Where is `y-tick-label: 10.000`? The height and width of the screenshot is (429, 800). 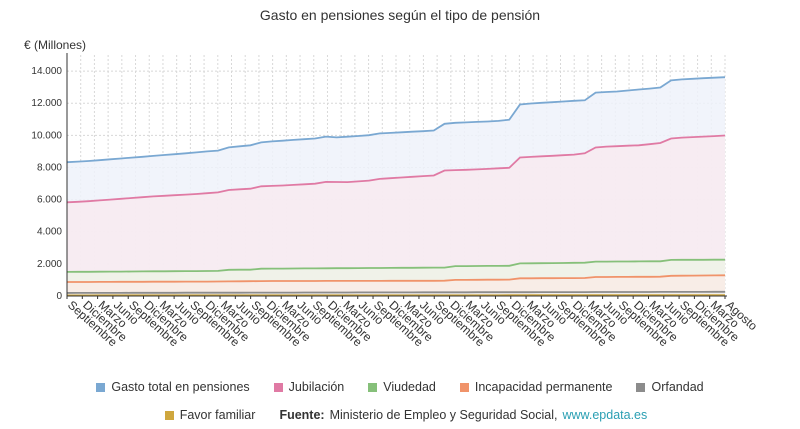
y-tick-label: 10.000 is located at coordinates (46, 135).